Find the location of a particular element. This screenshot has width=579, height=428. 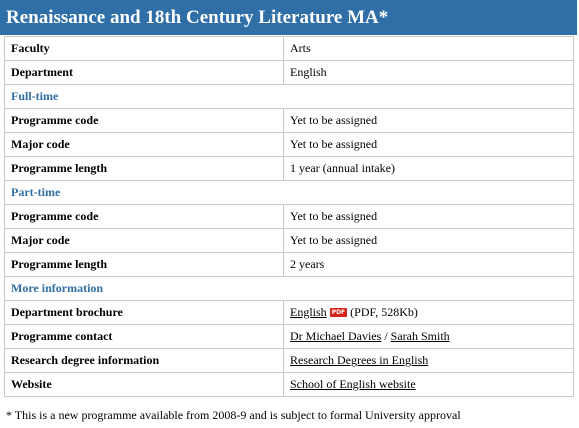

row-label: Department is located at coordinates (144, 72).